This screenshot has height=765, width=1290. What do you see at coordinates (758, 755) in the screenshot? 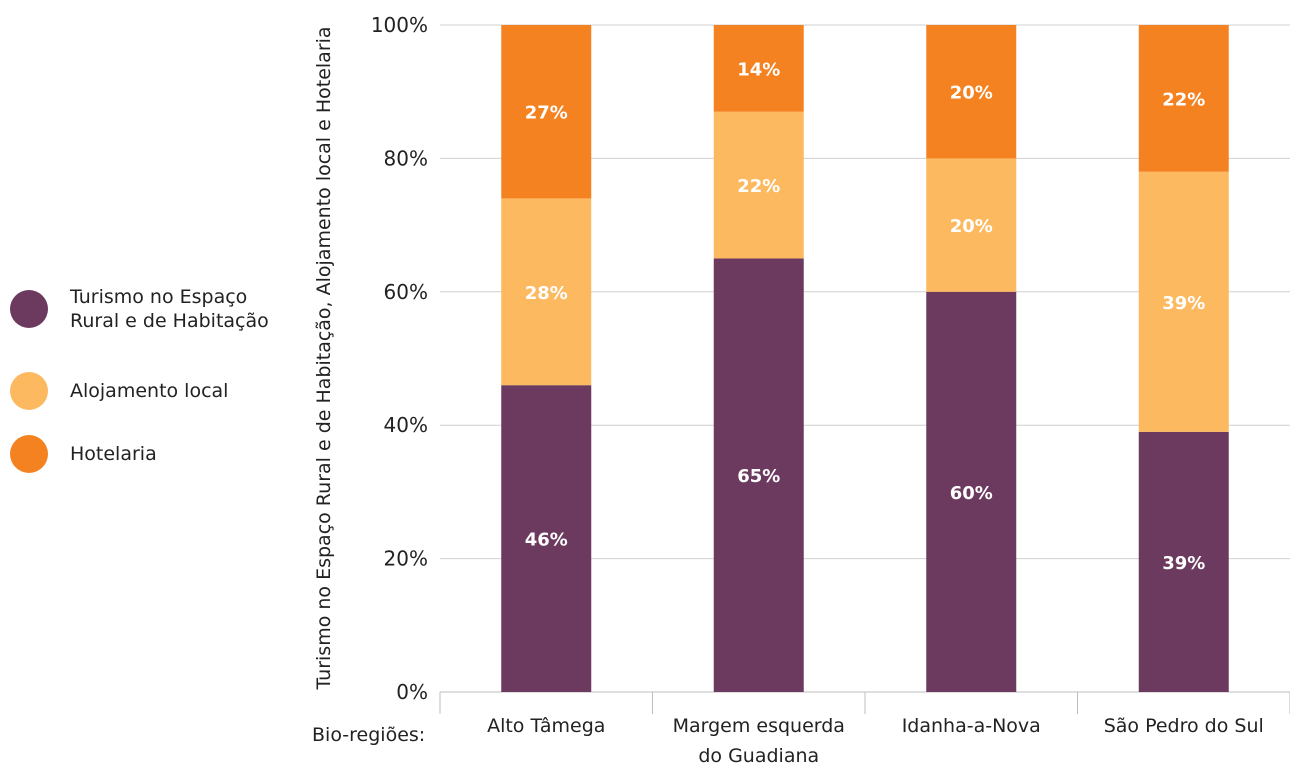
I see `x-tick-label: do Guadiana` at bounding box center [758, 755].